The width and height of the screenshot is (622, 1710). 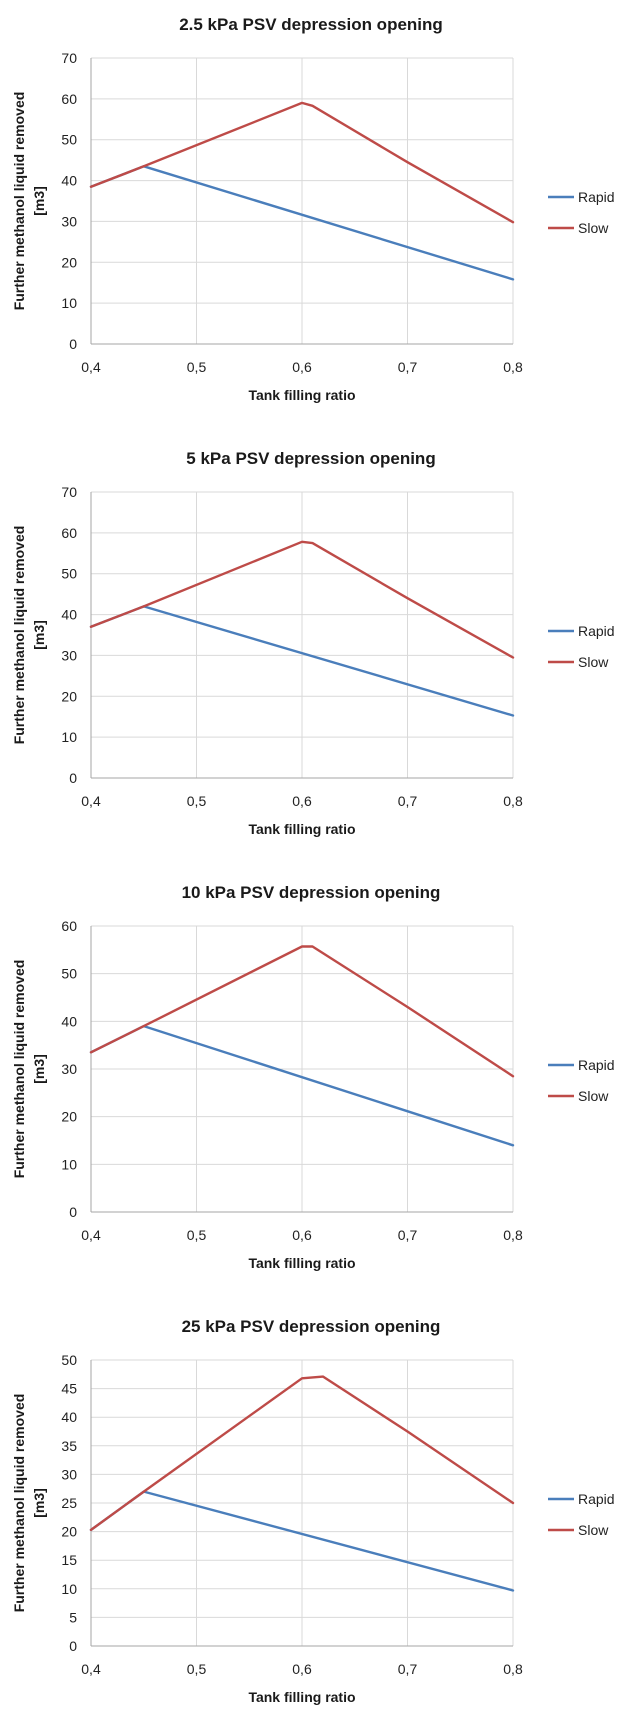 I want to click on chart-title: 5 kPa PSV depression opening, so click(x=310, y=458).